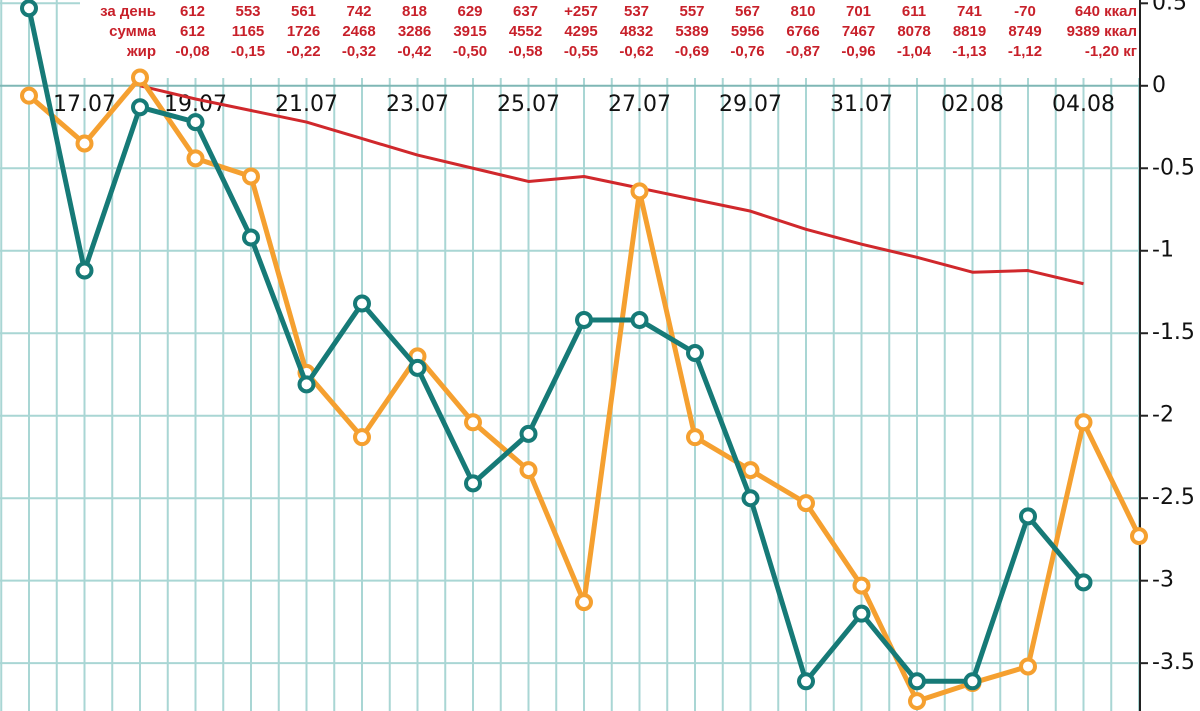  I want to click on x-tick-label: 02.08, so click(972, 104).